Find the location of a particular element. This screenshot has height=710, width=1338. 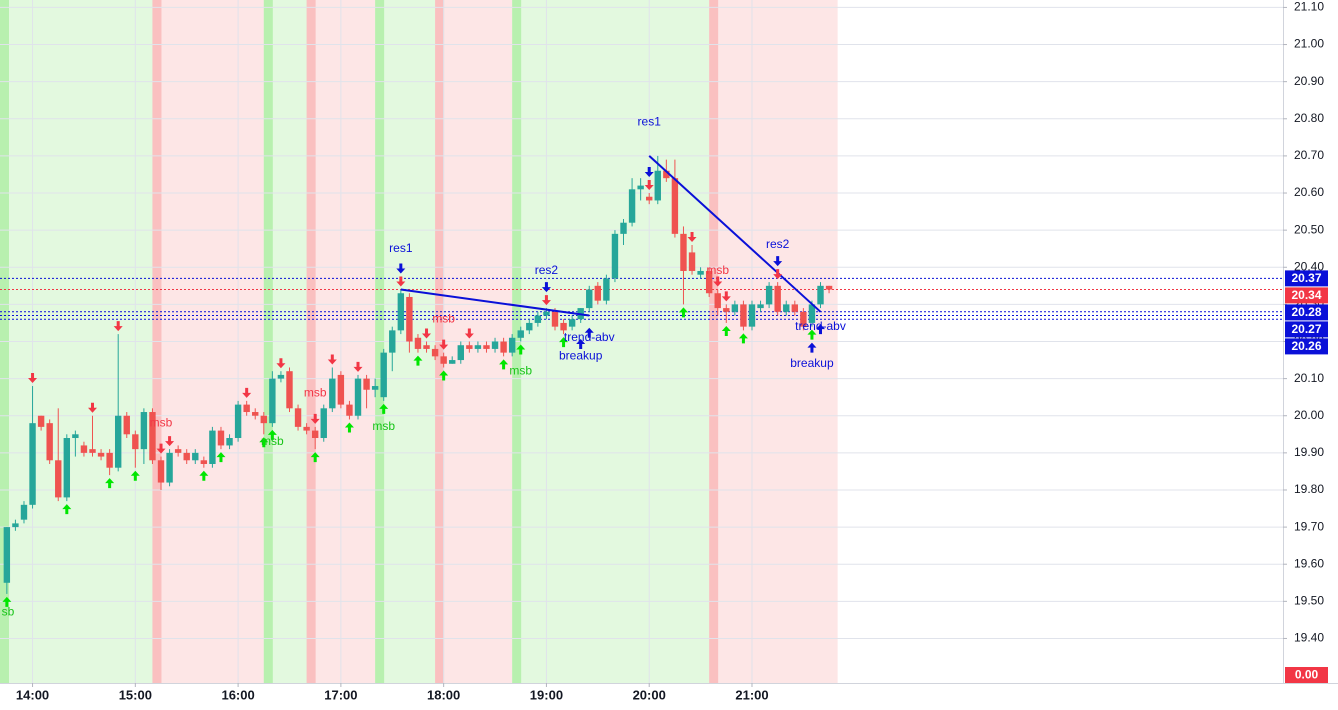

x-tick-label: 16:00 is located at coordinates (237, 694).